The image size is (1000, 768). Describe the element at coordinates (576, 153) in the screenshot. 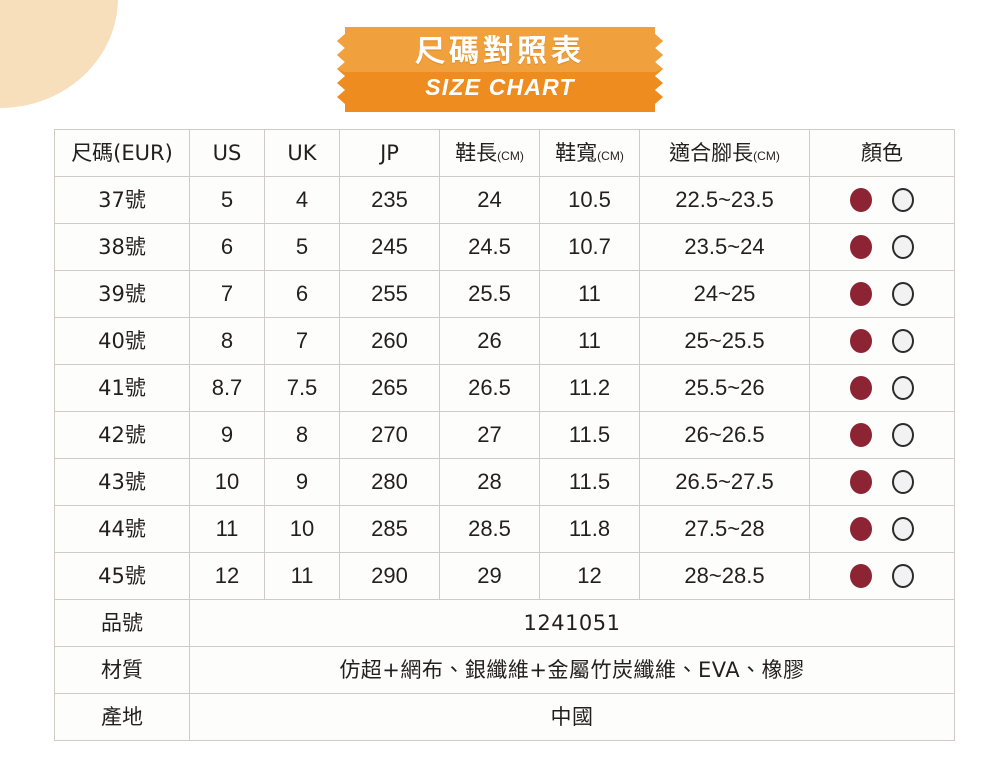

I see `column-header-shoe-width-label: 鞋寬` at that location.